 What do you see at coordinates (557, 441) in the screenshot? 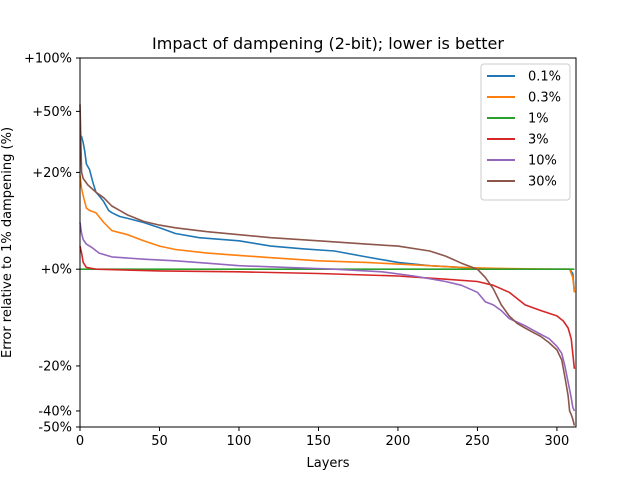
I see `x-tick-label: 300` at bounding box center [557, 441].